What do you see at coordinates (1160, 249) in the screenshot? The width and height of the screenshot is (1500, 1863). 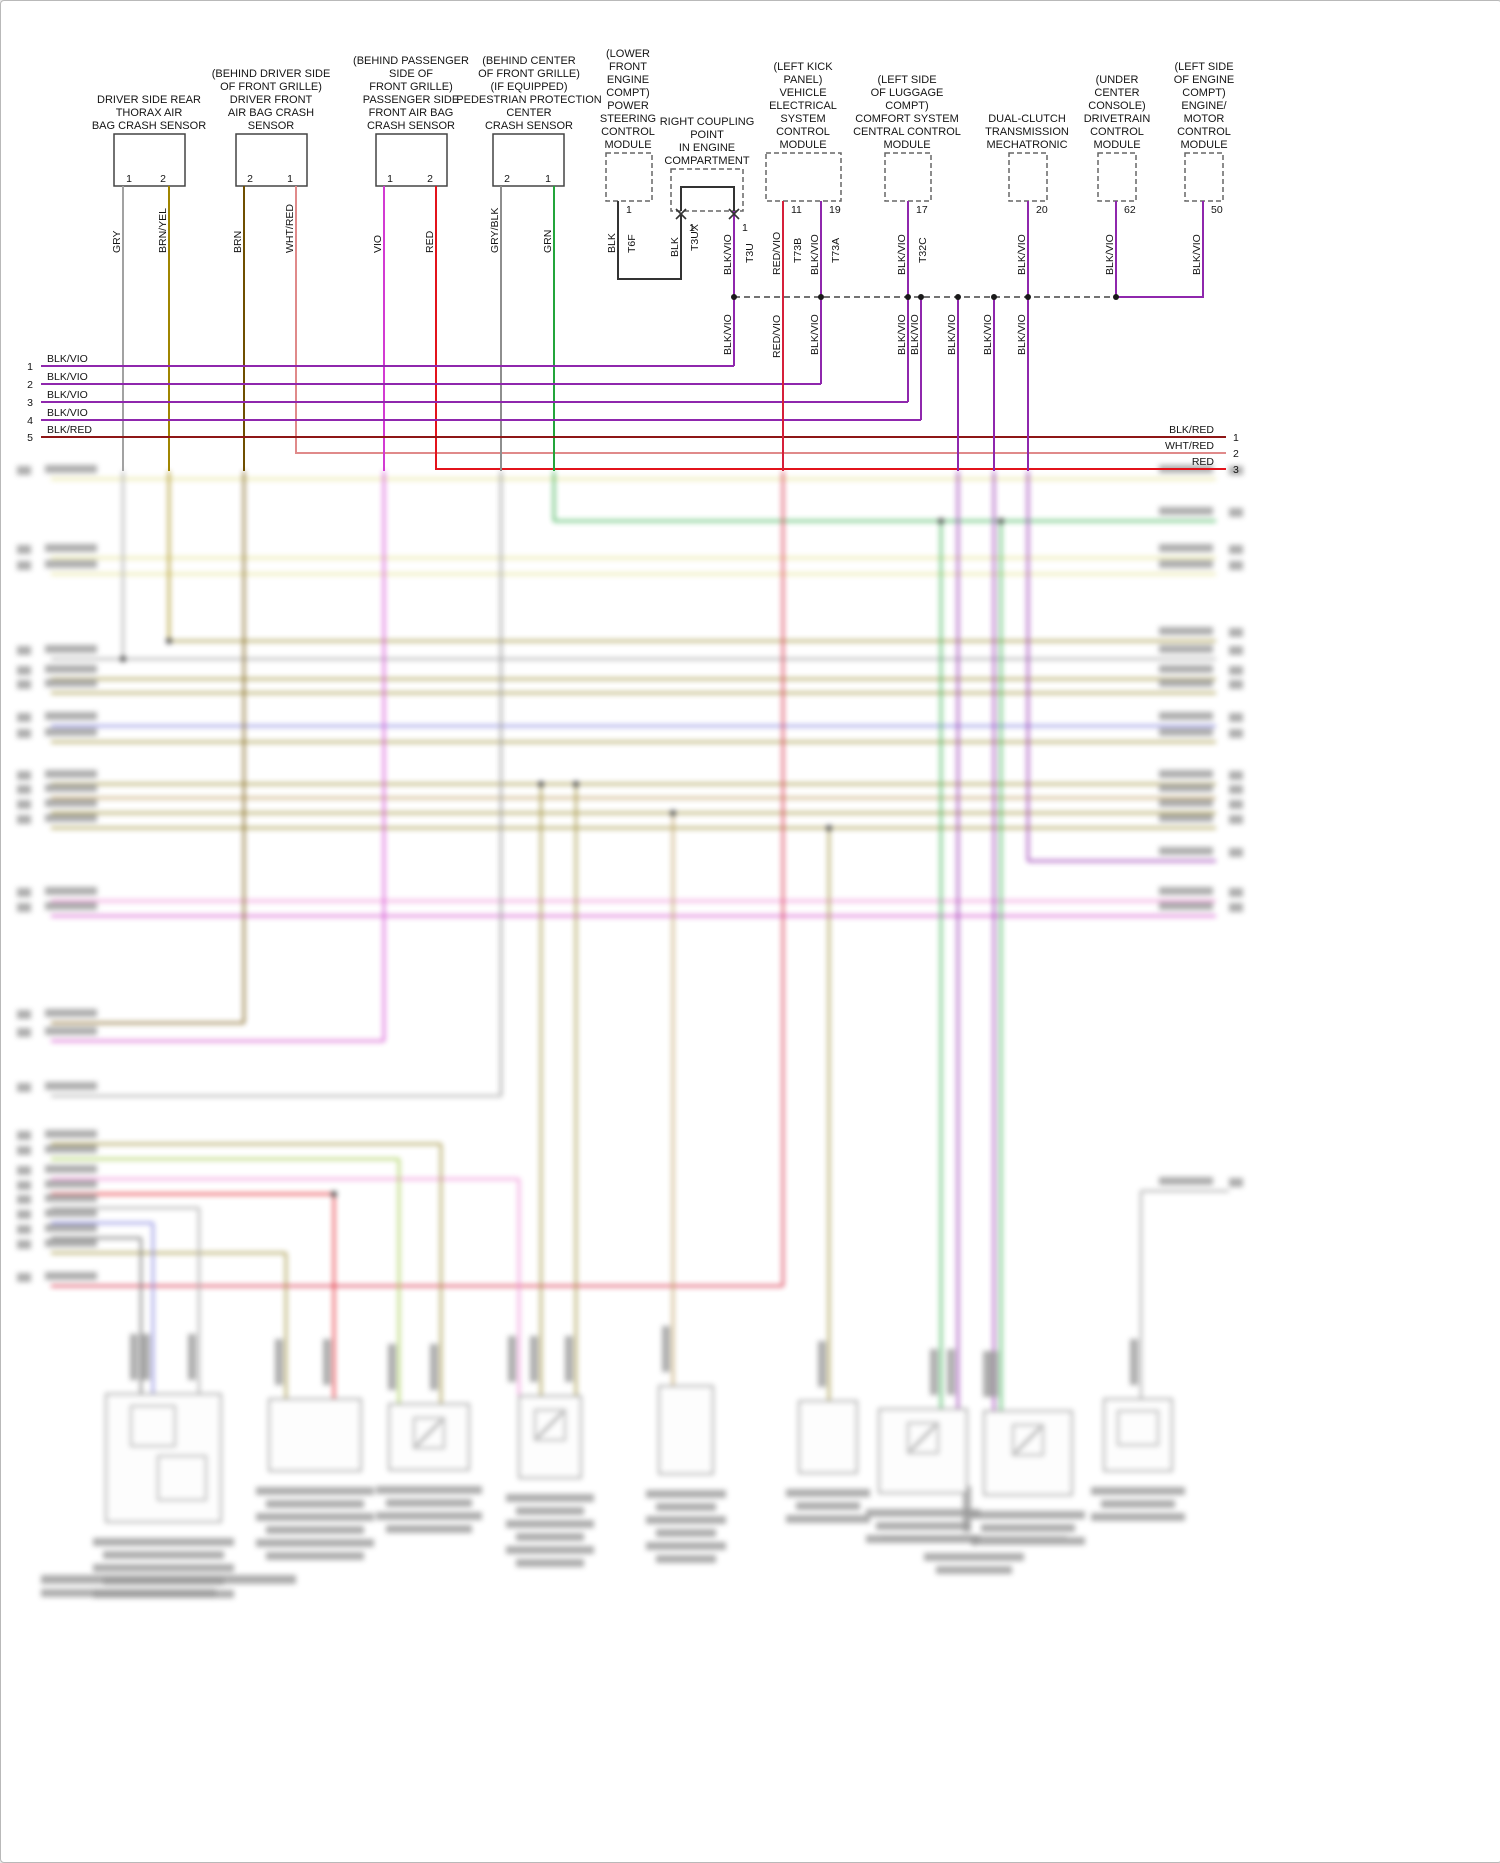 I see `wire-blk_vio` at bounding box center [1160, 249].